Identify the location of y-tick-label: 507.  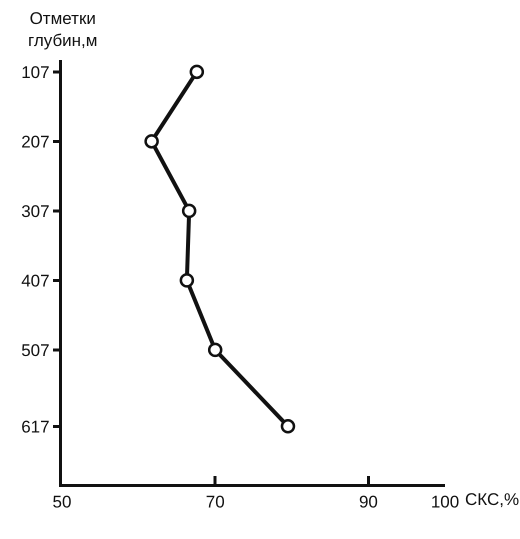
(35, 350).